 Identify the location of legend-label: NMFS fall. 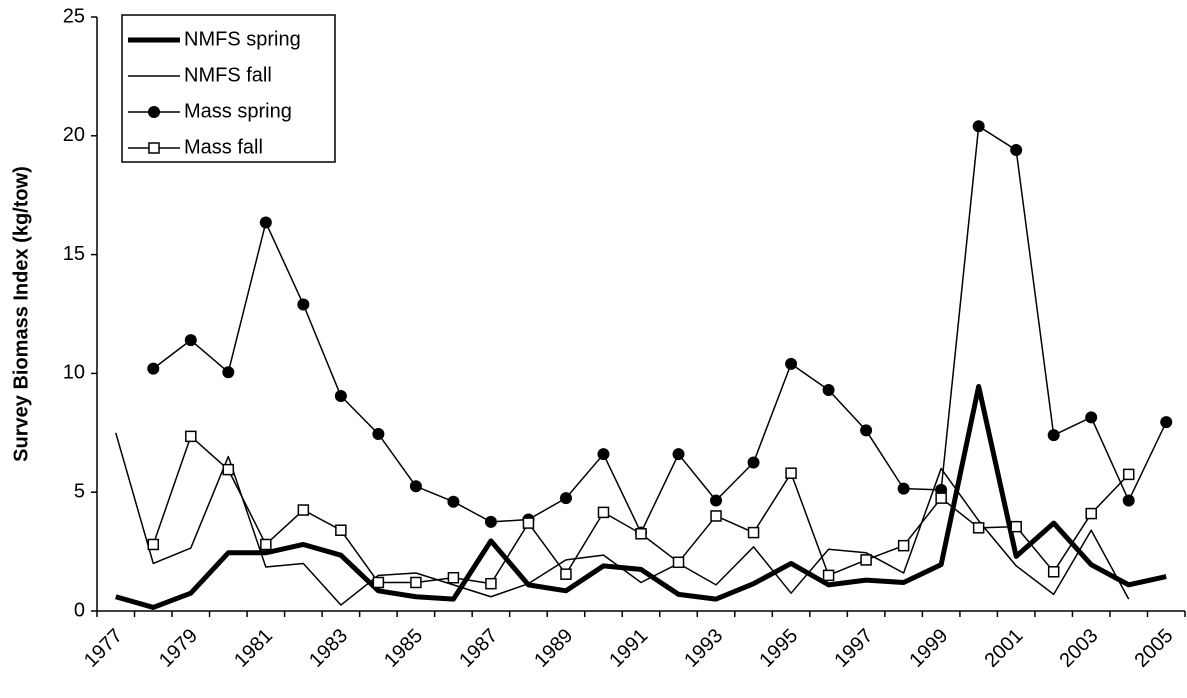
(228, 75).